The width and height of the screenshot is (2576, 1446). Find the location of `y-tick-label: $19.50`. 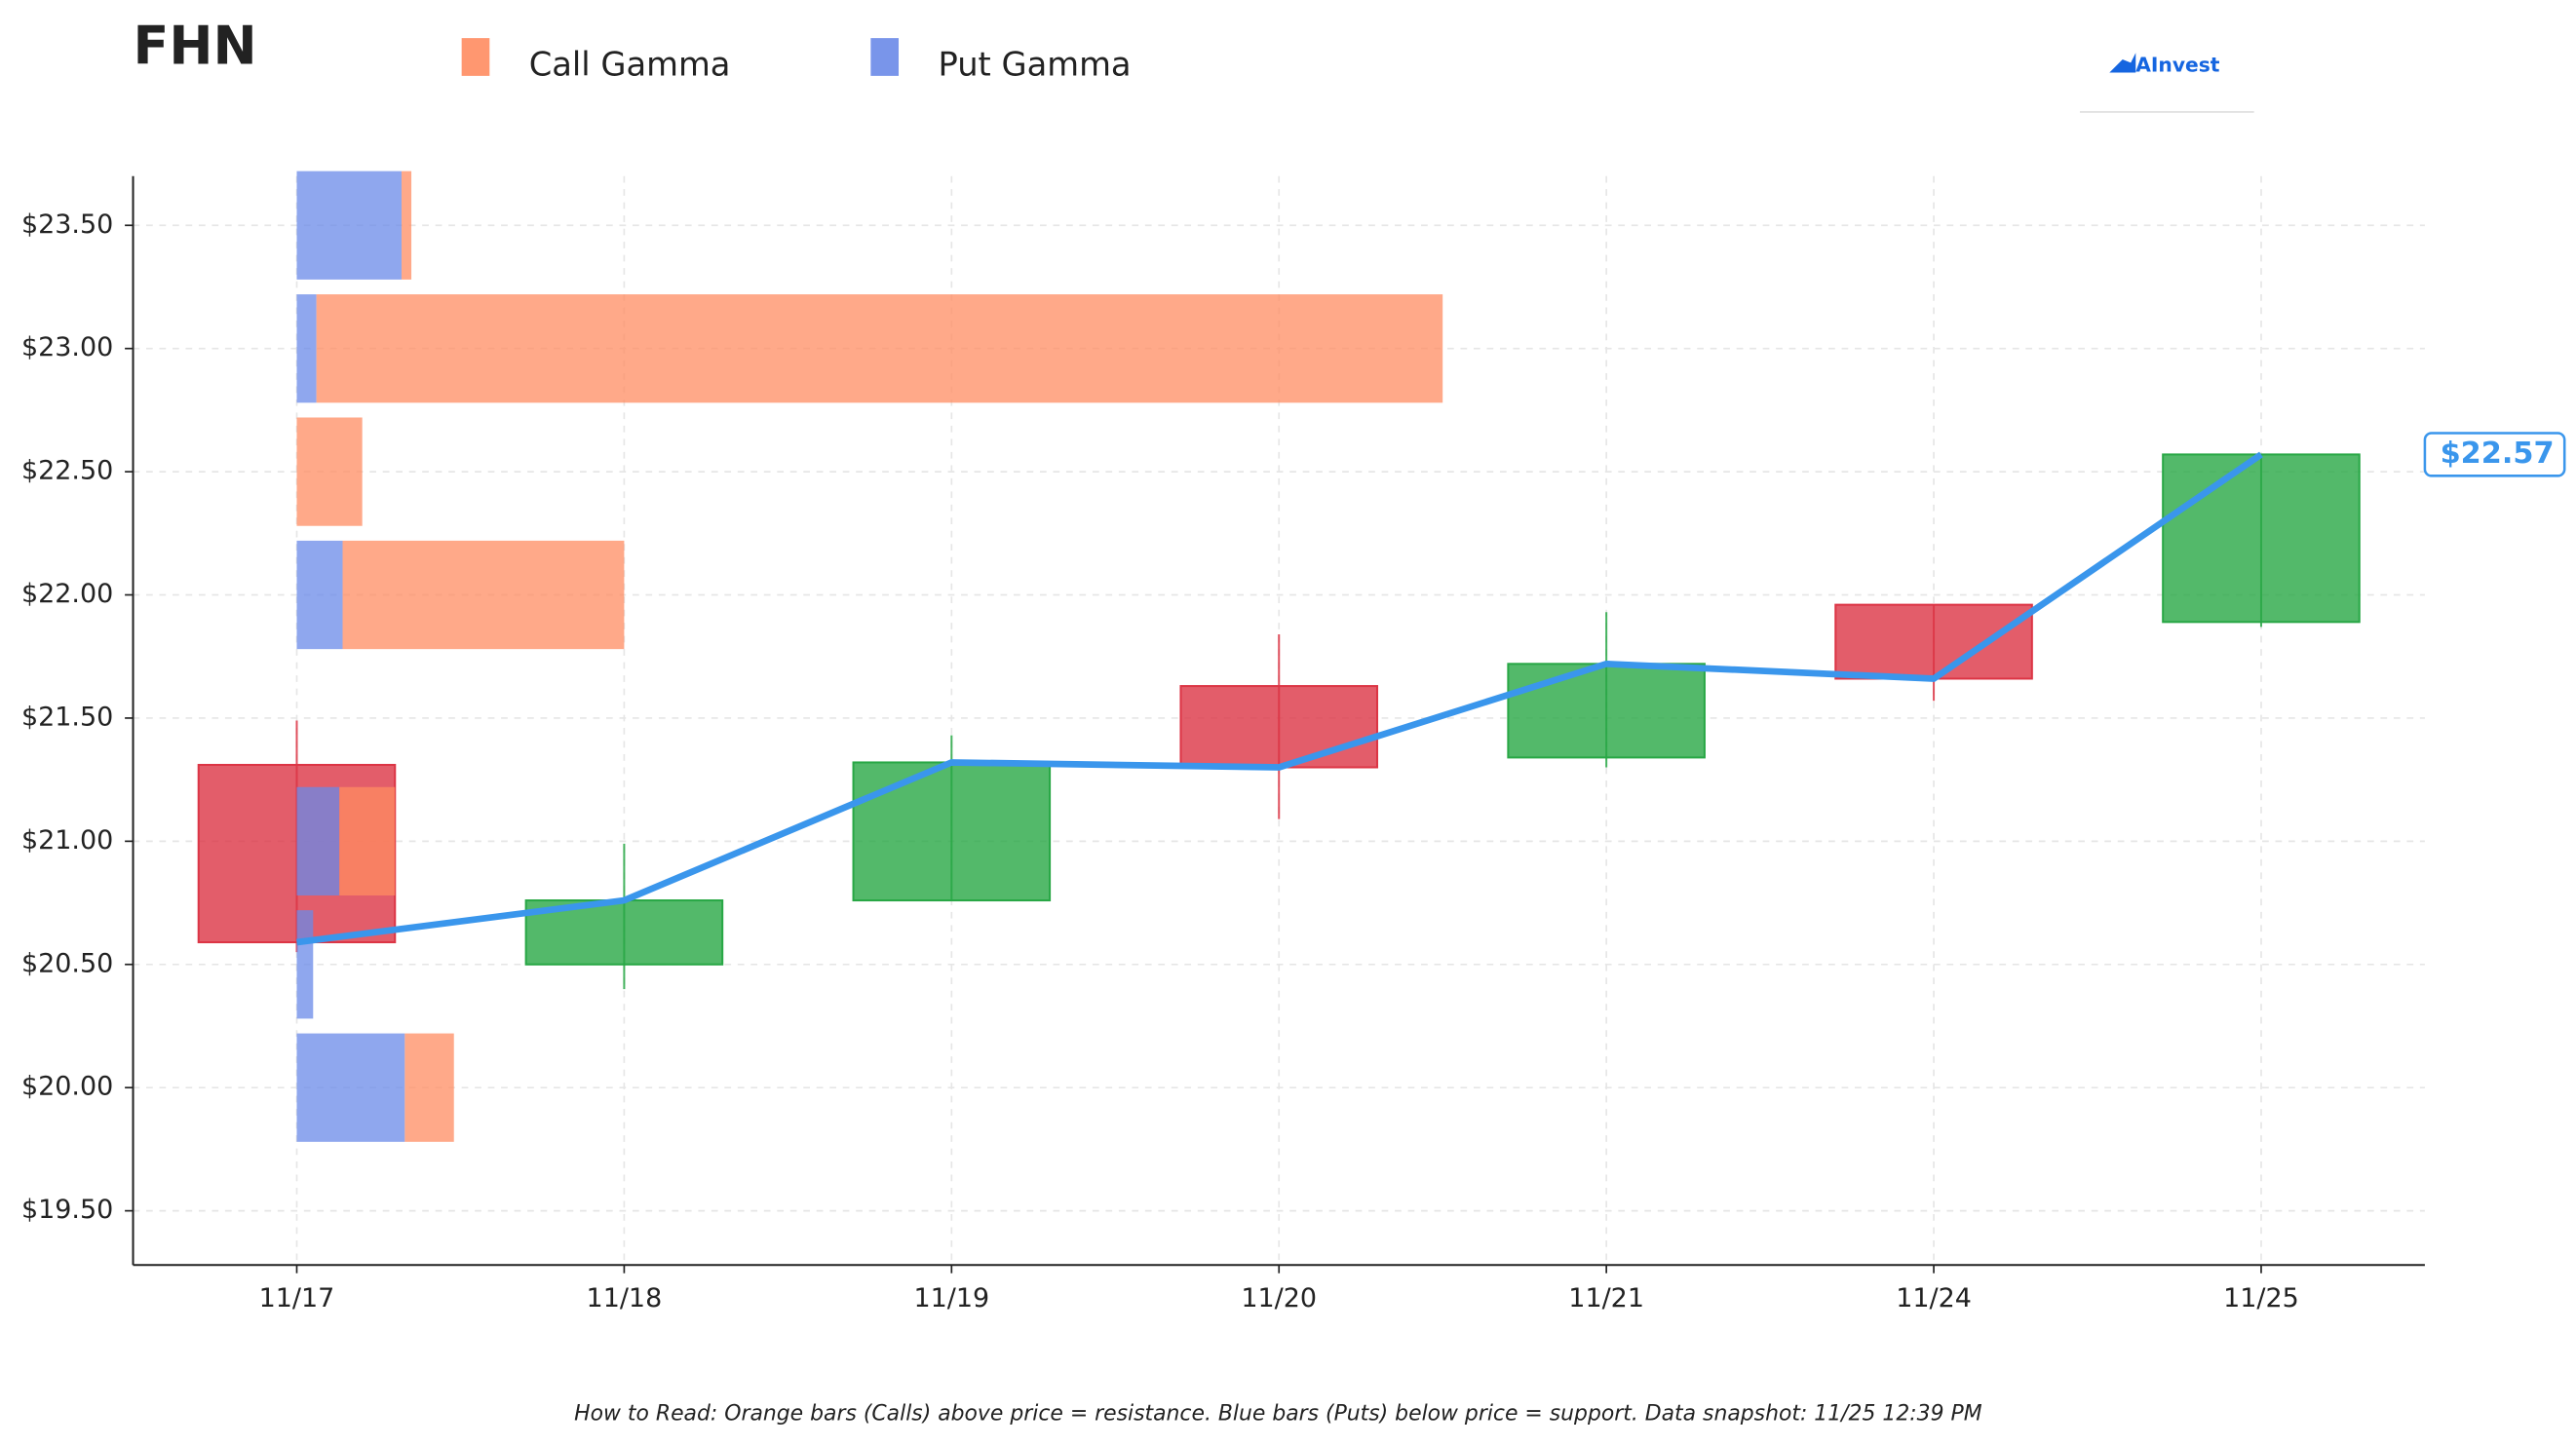

y-tick-label: $19.50 is located at coordinates (67, 1210).